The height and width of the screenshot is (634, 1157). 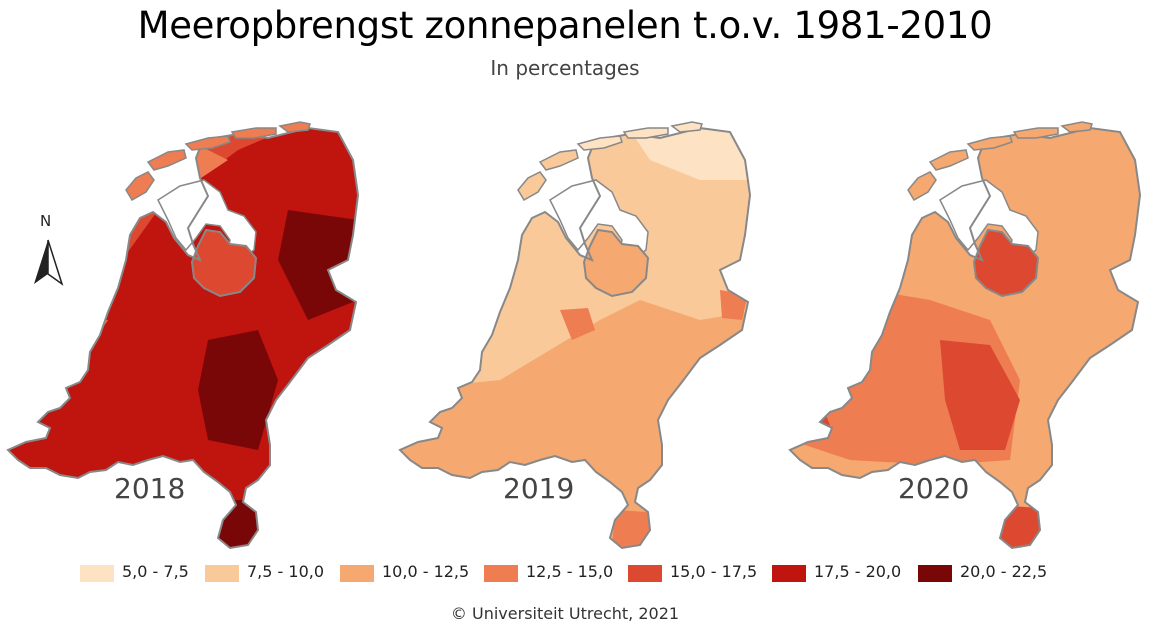 What do you see at coordinates (570, 571) in the screenshot?
I see `legend-label: 12,5 - 15,0` at bounding box center [570, 571].